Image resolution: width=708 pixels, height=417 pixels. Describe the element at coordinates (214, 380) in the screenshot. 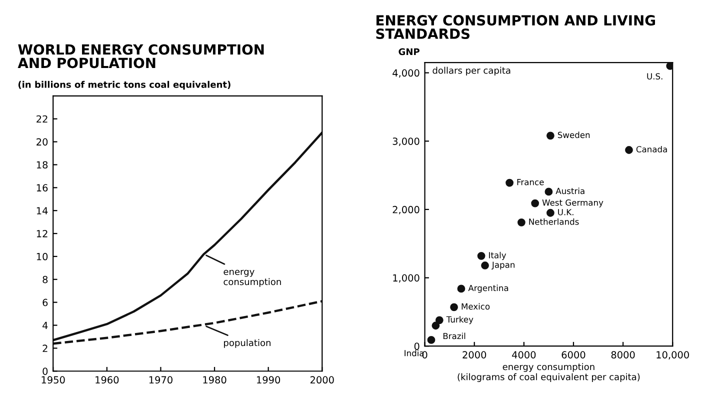

I see `x-tick-label: 1980` at that location.